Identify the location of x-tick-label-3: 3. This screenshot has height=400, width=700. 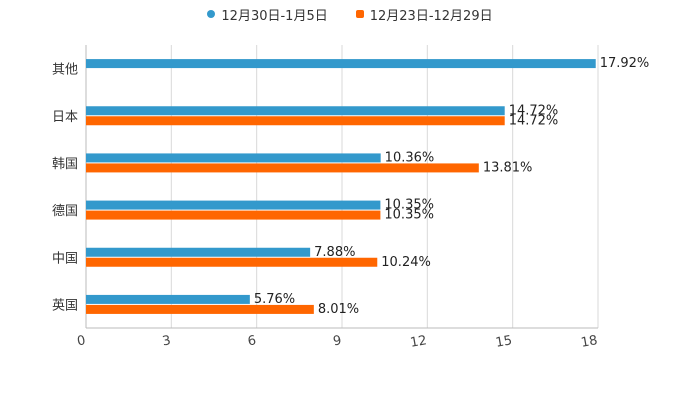
(166, 341).